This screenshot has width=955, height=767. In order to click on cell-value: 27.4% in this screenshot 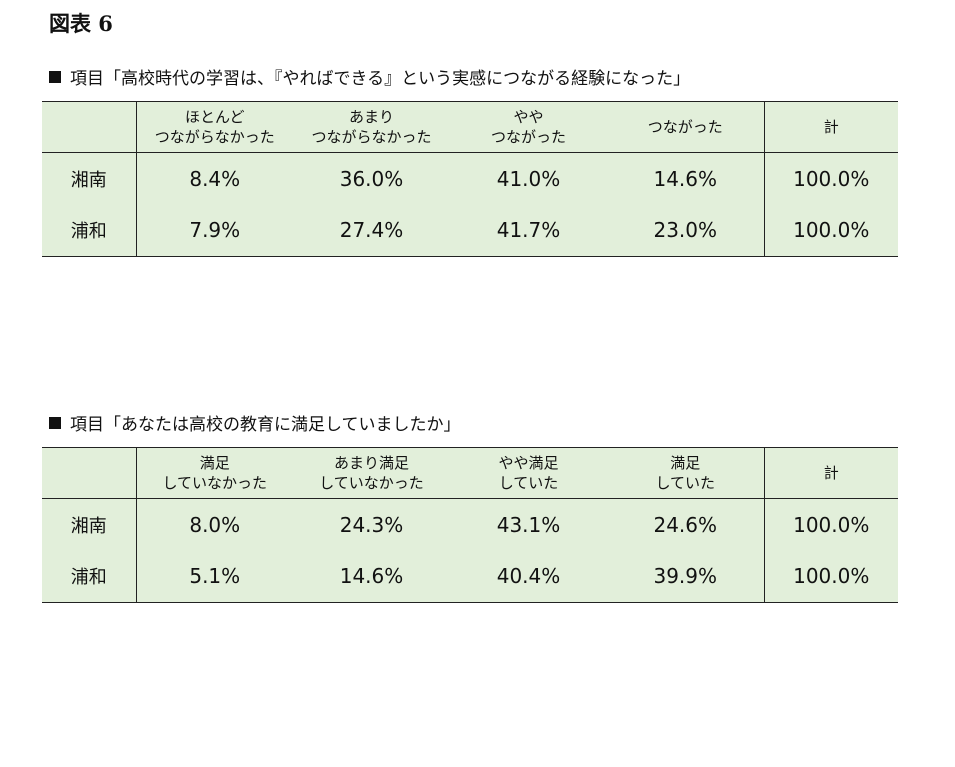, I will do `click(371, 230)`.